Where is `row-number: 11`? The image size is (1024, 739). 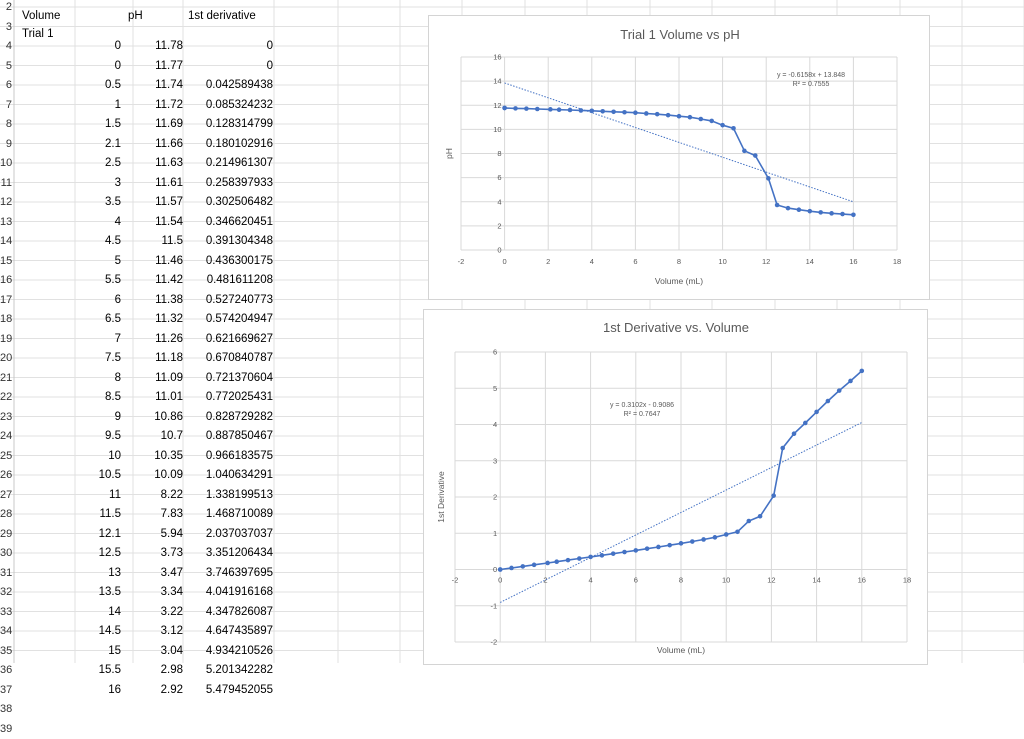
row-number: 11 is located at coordinates (6, 184).